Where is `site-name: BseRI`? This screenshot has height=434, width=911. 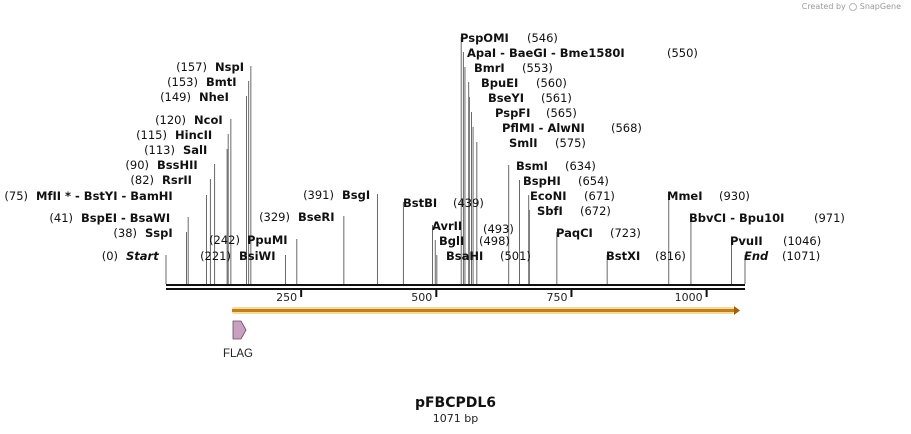 site-name: BseRI is located at coordinates (316, 217).